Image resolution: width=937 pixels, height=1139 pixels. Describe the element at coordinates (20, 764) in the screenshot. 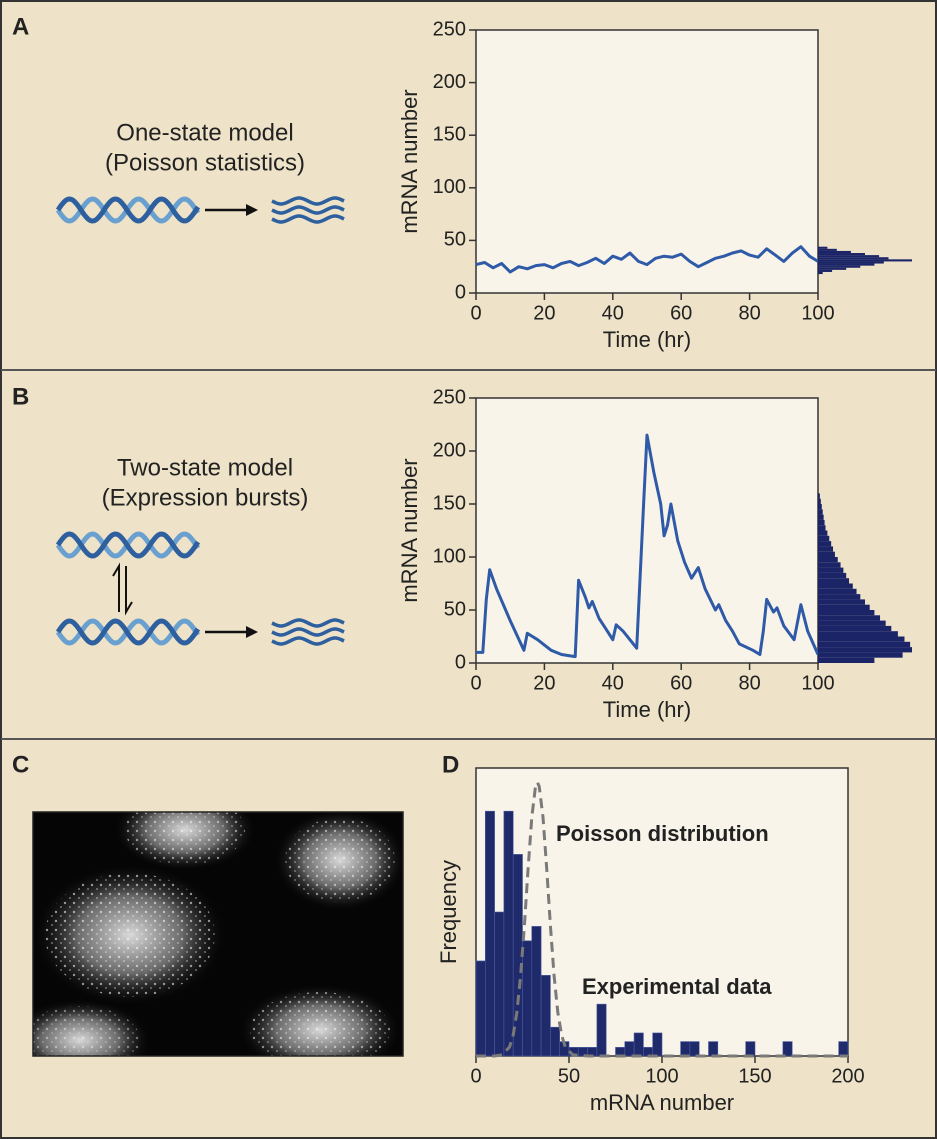

I see `panel-letter: C` at that location.